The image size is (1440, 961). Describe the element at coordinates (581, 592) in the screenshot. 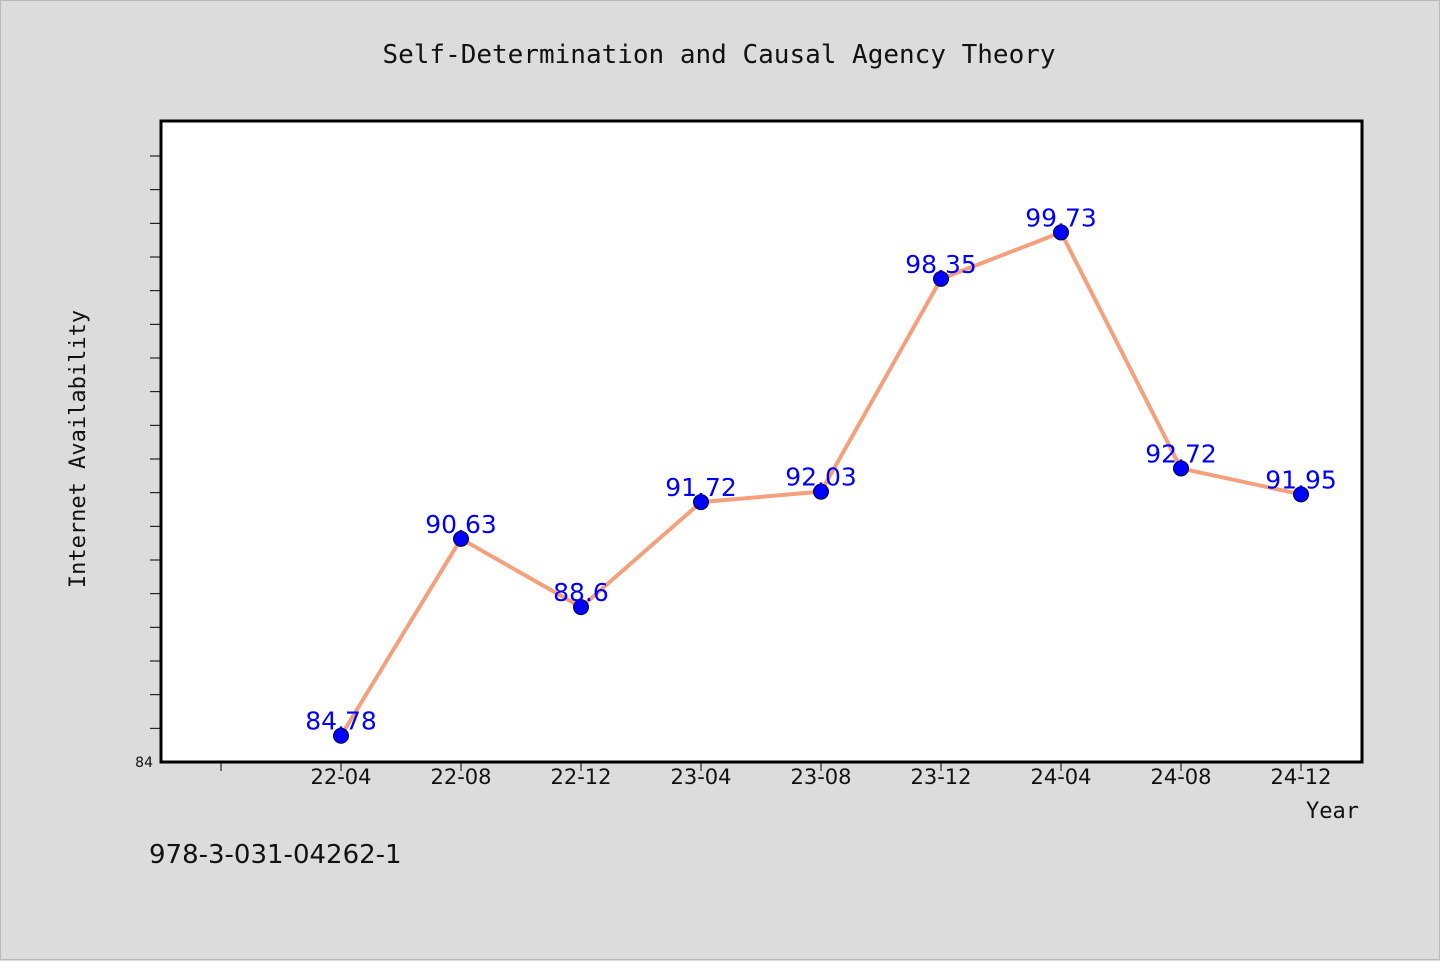

I see `data-label: 88.6` at that location.